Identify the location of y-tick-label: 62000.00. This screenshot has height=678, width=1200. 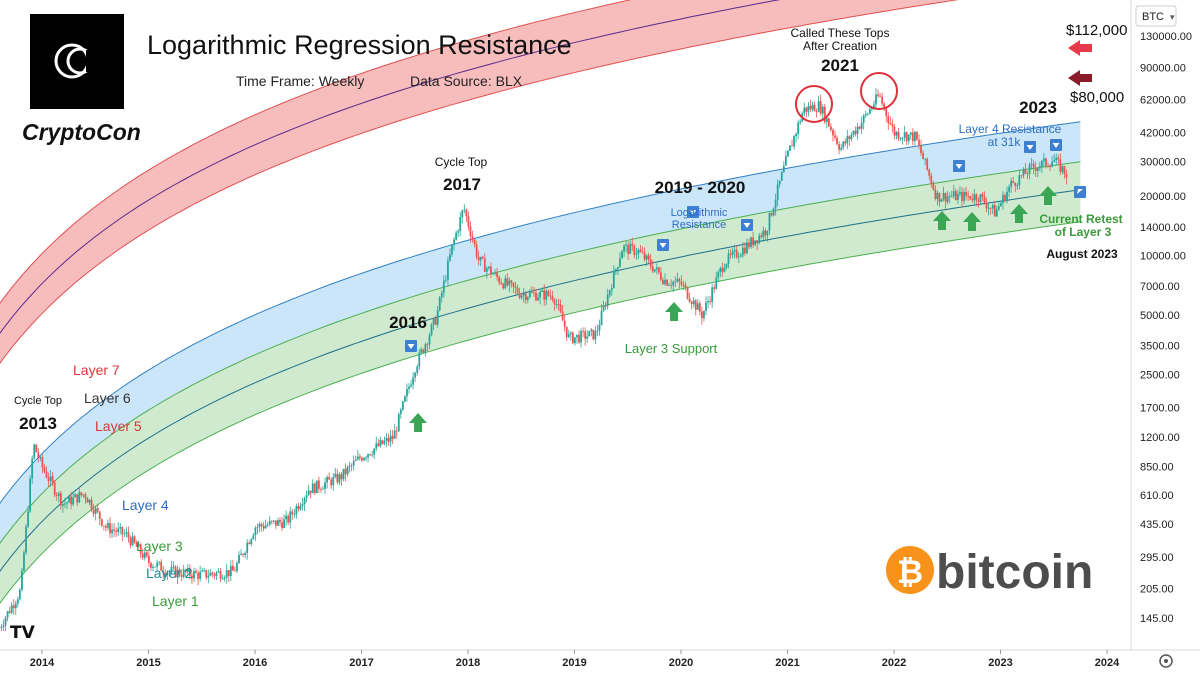
(1163, 100).